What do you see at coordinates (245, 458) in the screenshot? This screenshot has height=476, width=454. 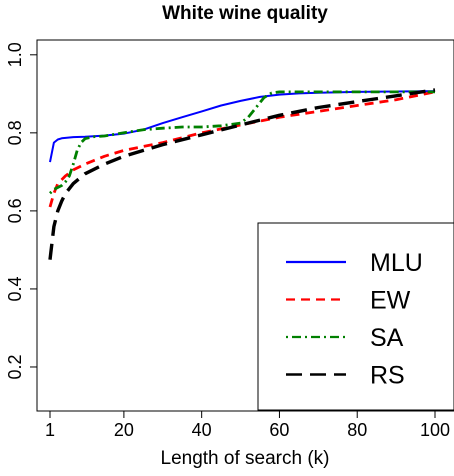 I see `x-axis-label: Length of search (k)` at bounding box center [245, 458].